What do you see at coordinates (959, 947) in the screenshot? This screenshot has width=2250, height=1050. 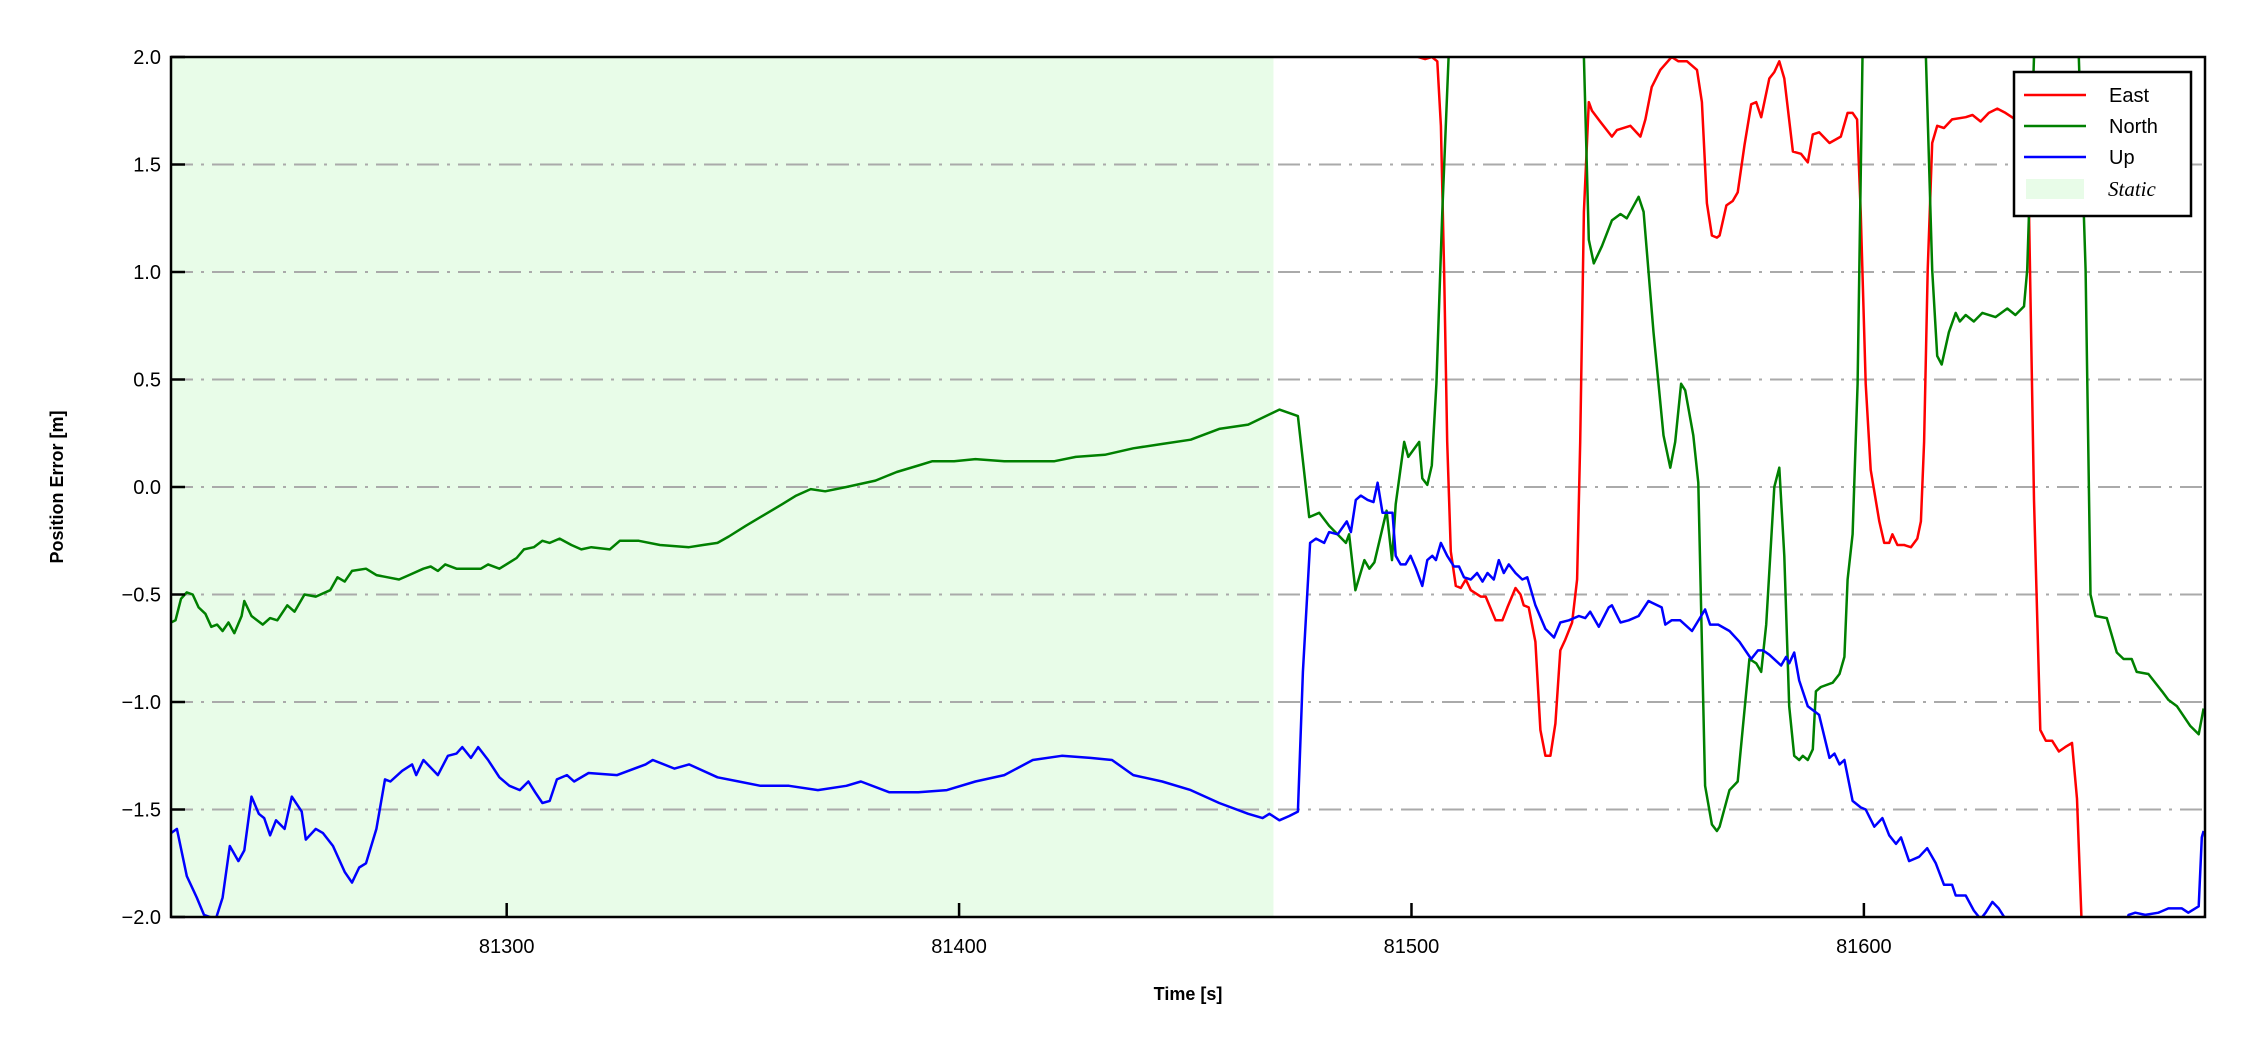 I see `x-tick-label: 81400` at bounding box center [959, 947].